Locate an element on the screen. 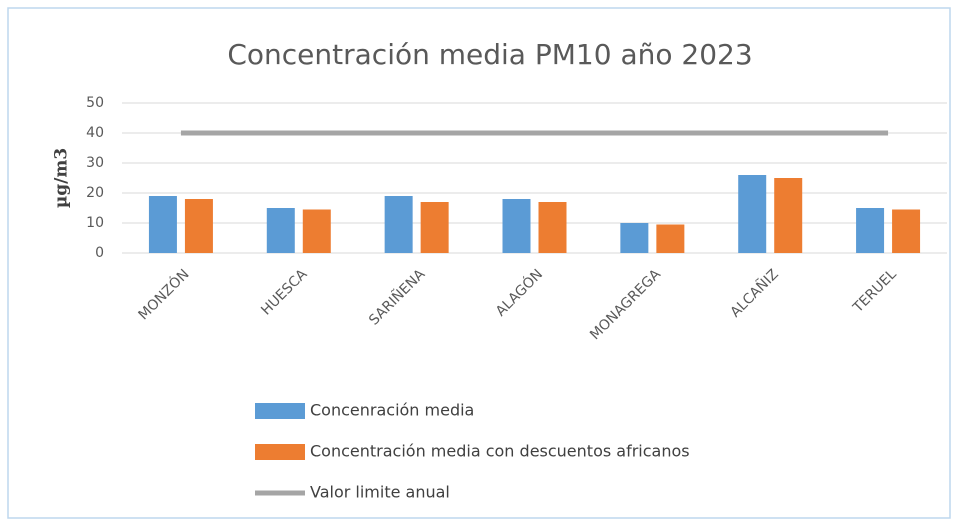 Image resolution: width=959 pixels, height=521 pixels. y-tick-label: 10 is located at coordinates (95, 223).